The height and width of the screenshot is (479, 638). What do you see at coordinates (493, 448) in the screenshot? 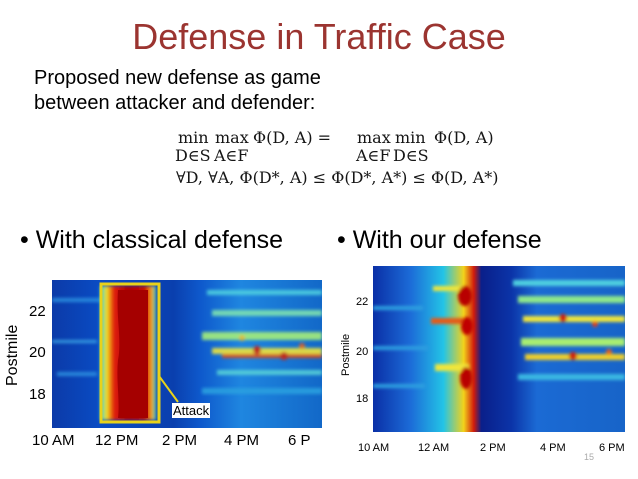
I see `right-xtick: 2 PM` at bounding box center [493, 448].